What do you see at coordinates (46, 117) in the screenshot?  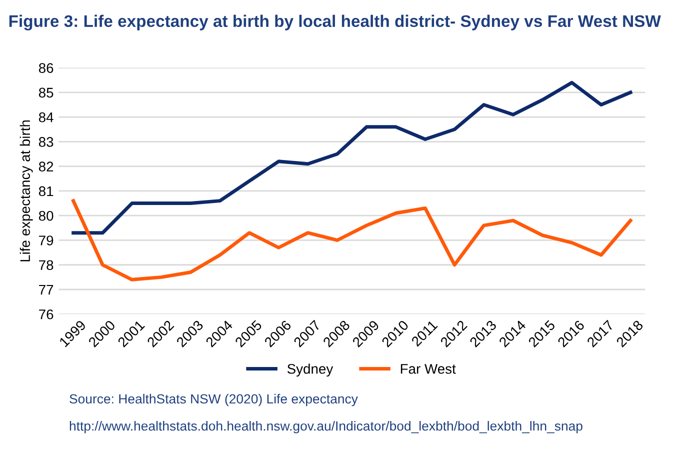 I see `y-tick-label: 84` at bounding box center [46, 117].